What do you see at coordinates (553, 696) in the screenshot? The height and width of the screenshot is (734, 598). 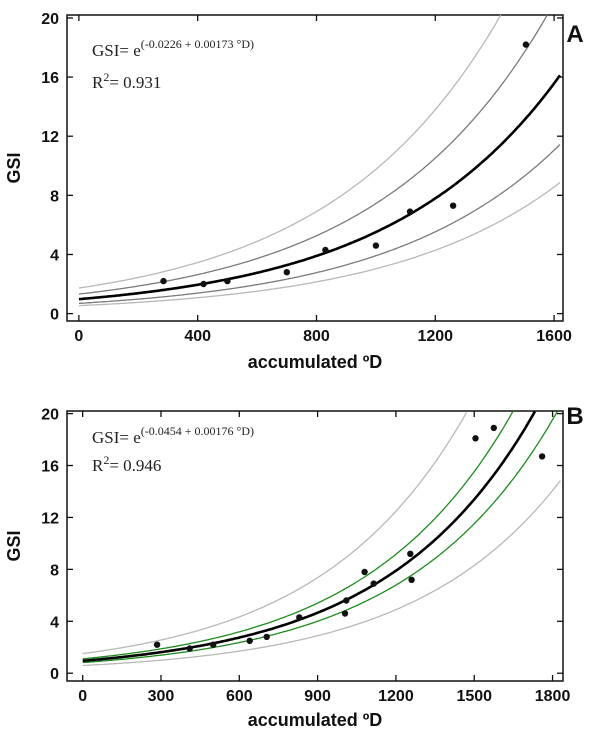 I see `x-tick-label: 1800` at bounding box center [553, 696].